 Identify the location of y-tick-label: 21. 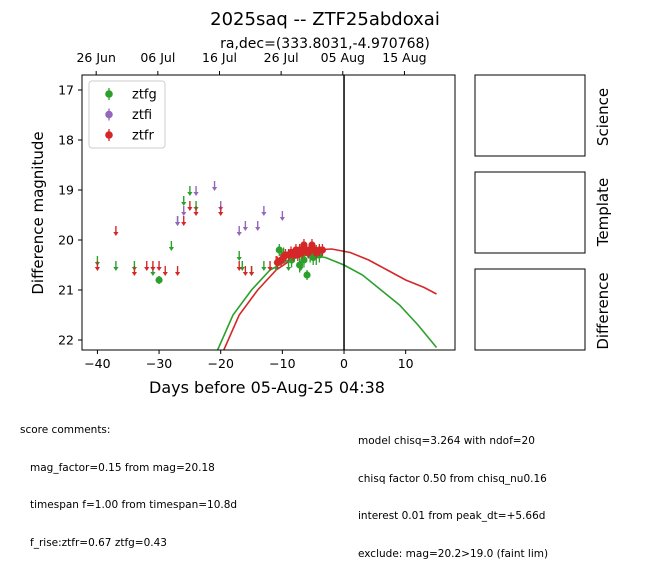
(66, 290).